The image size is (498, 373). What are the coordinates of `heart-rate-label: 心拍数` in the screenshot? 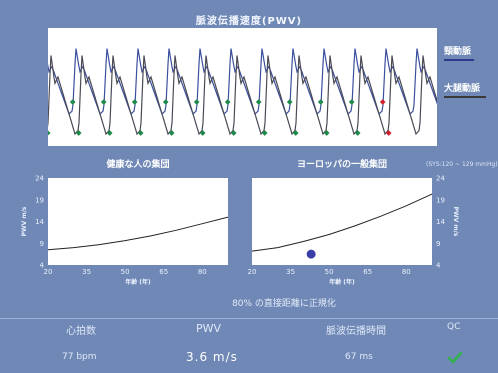 It's located at (81, 331).